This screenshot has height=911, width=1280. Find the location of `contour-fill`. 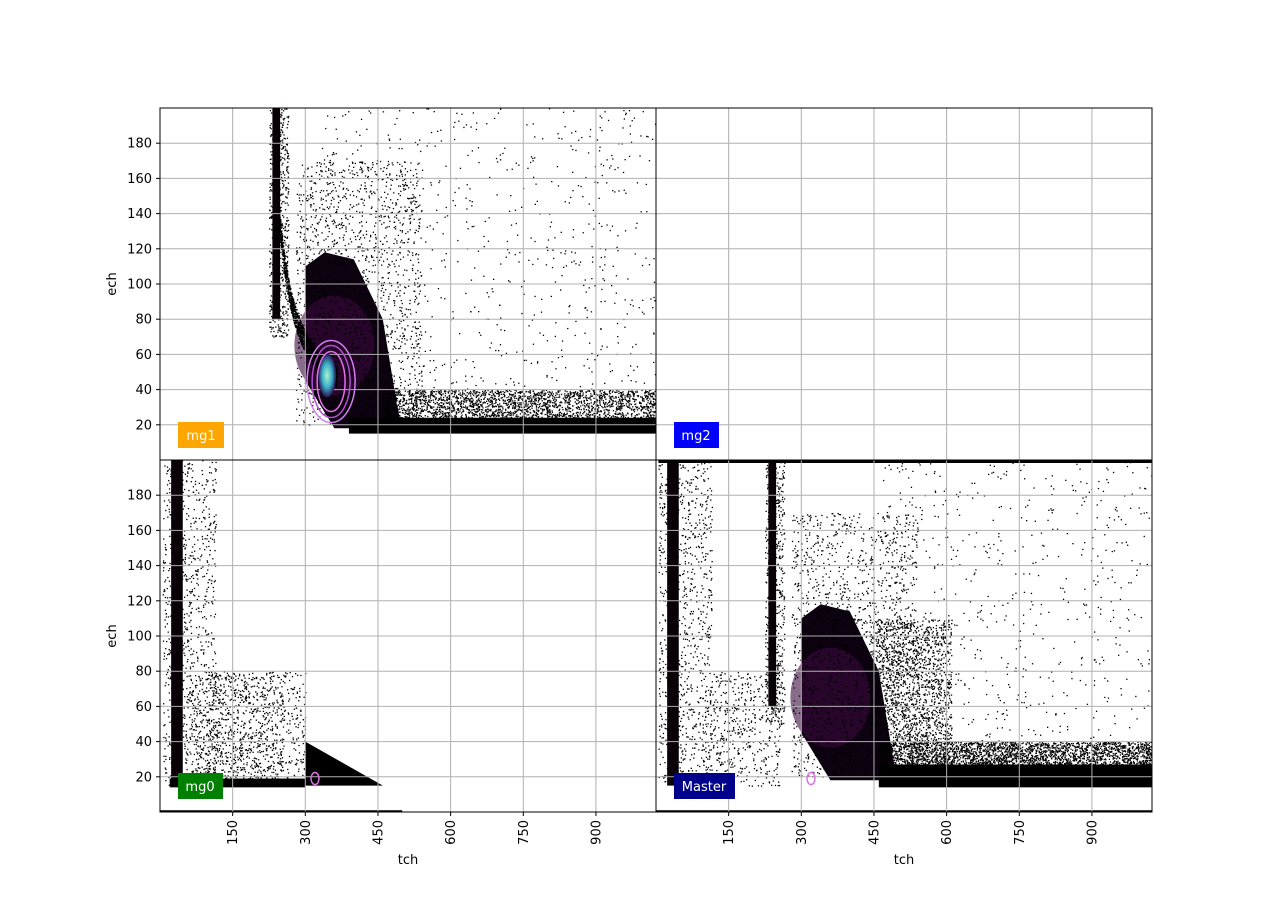

contour-fill is located at coordinates (327, 375).